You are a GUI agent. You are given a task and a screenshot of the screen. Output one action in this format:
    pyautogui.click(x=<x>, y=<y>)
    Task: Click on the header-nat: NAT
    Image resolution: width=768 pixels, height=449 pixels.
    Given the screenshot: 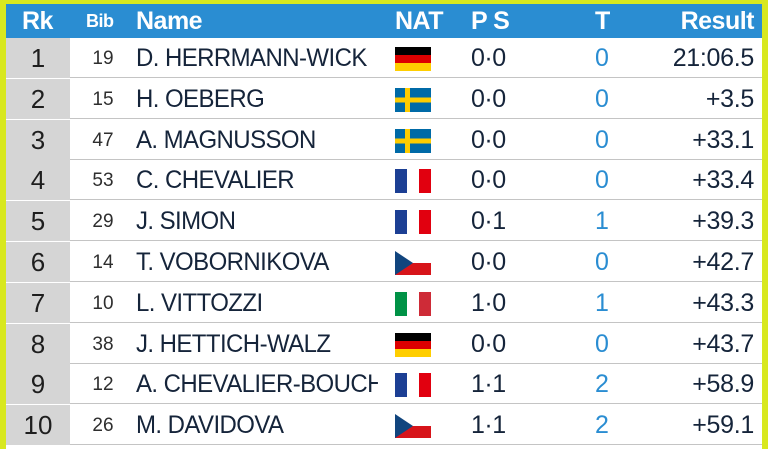 What is the action you would take?
    pyautogui.click(x=419, y=21)
    